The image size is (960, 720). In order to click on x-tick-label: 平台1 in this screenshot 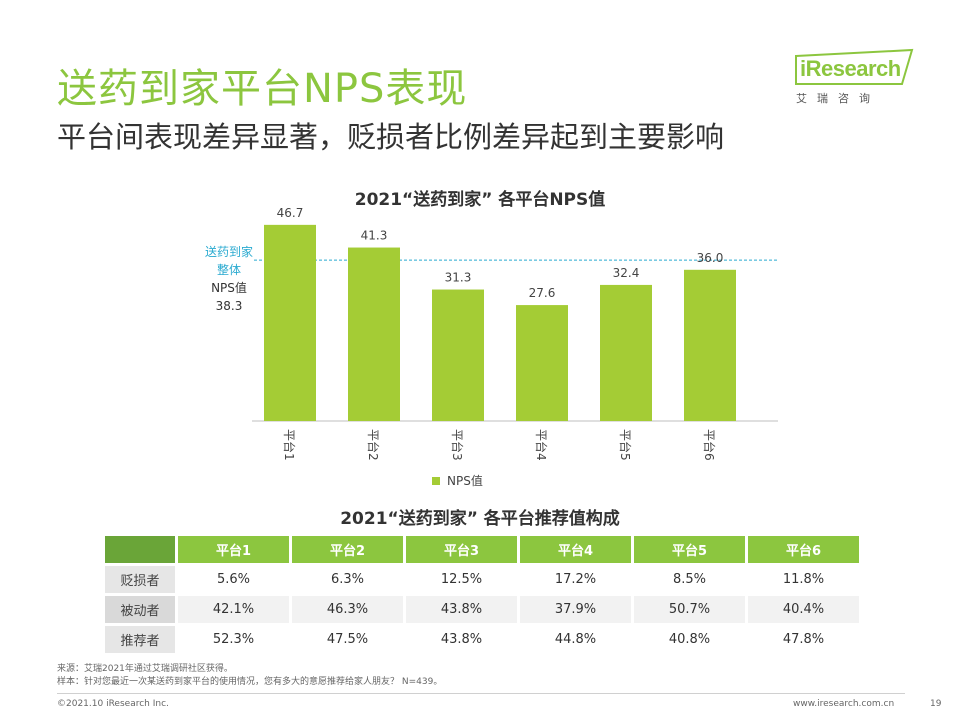, I will do `click(289, 445)`.